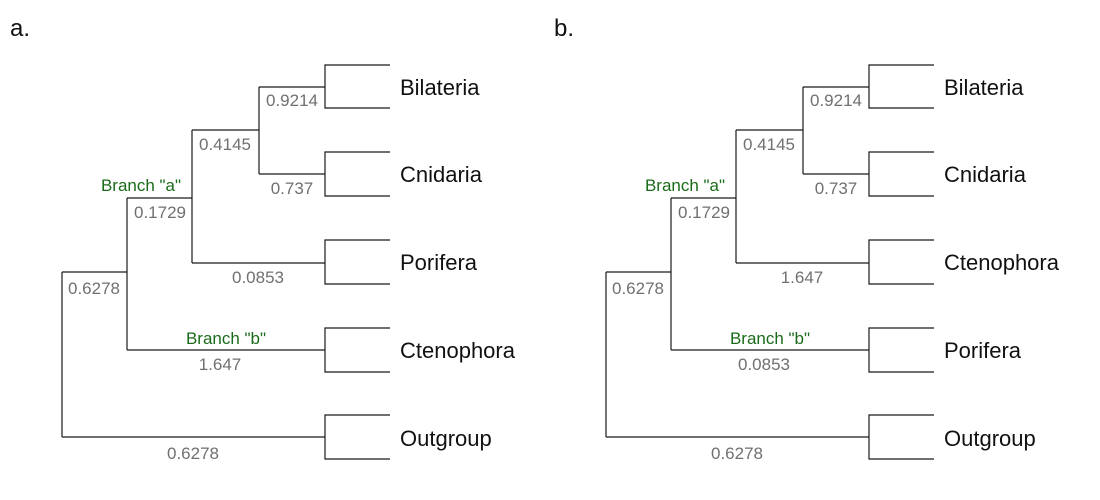  Describe the element at coordinates (764, 364) in the screenshot. I see `branch-length-branch-b: 0.0853` at that location.